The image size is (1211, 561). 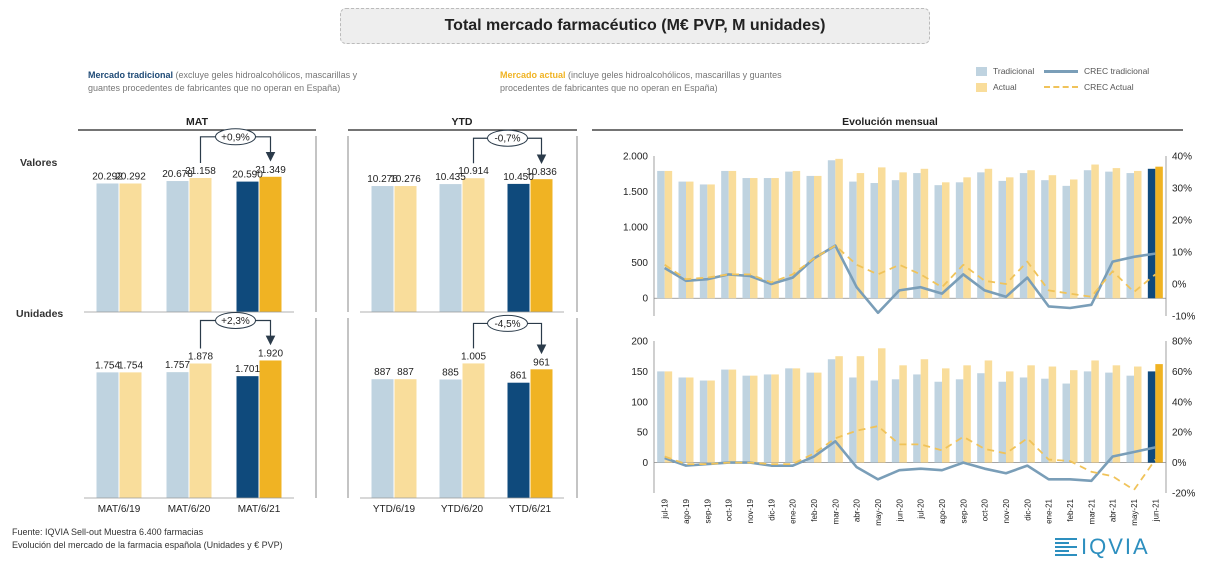 What do you see at coordinates (1182, 189) in the screenshot?
I see `evolucion-valores-y2tick-4: 30%` at bounding box center [1182, 189].